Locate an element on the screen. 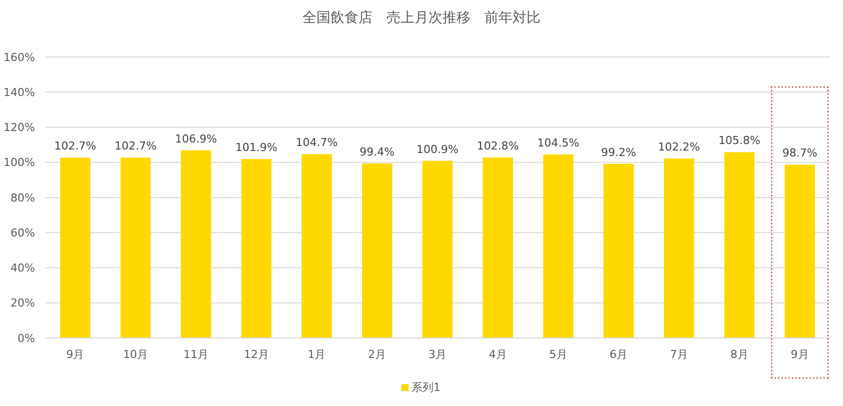  x-tick-label: 10月 is located at coordinates (135, 354).